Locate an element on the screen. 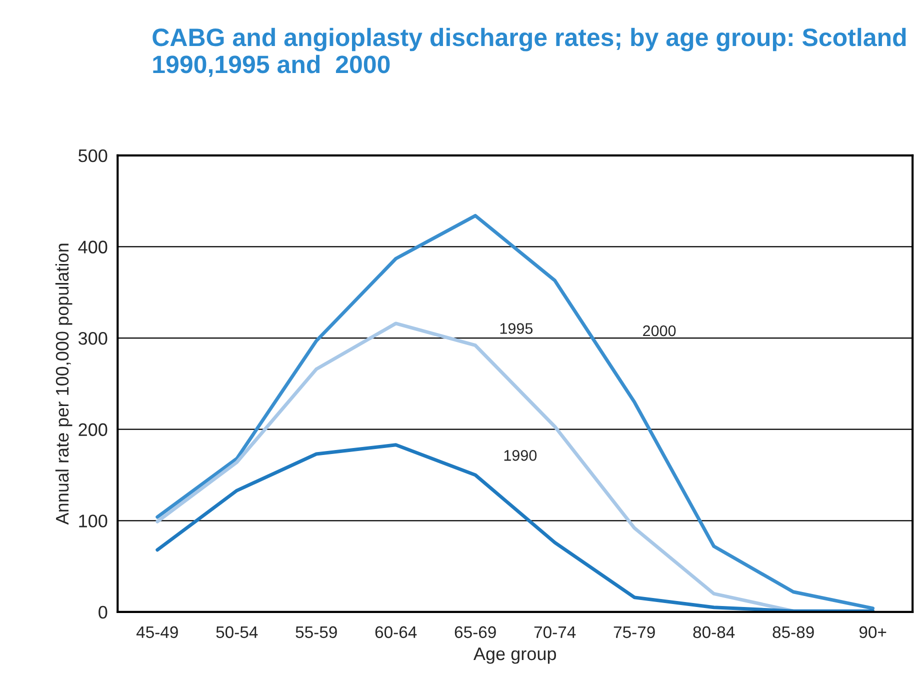 This screenshot has width=919, height=697. series-label: 1995 is located at coordinates (516, 328).